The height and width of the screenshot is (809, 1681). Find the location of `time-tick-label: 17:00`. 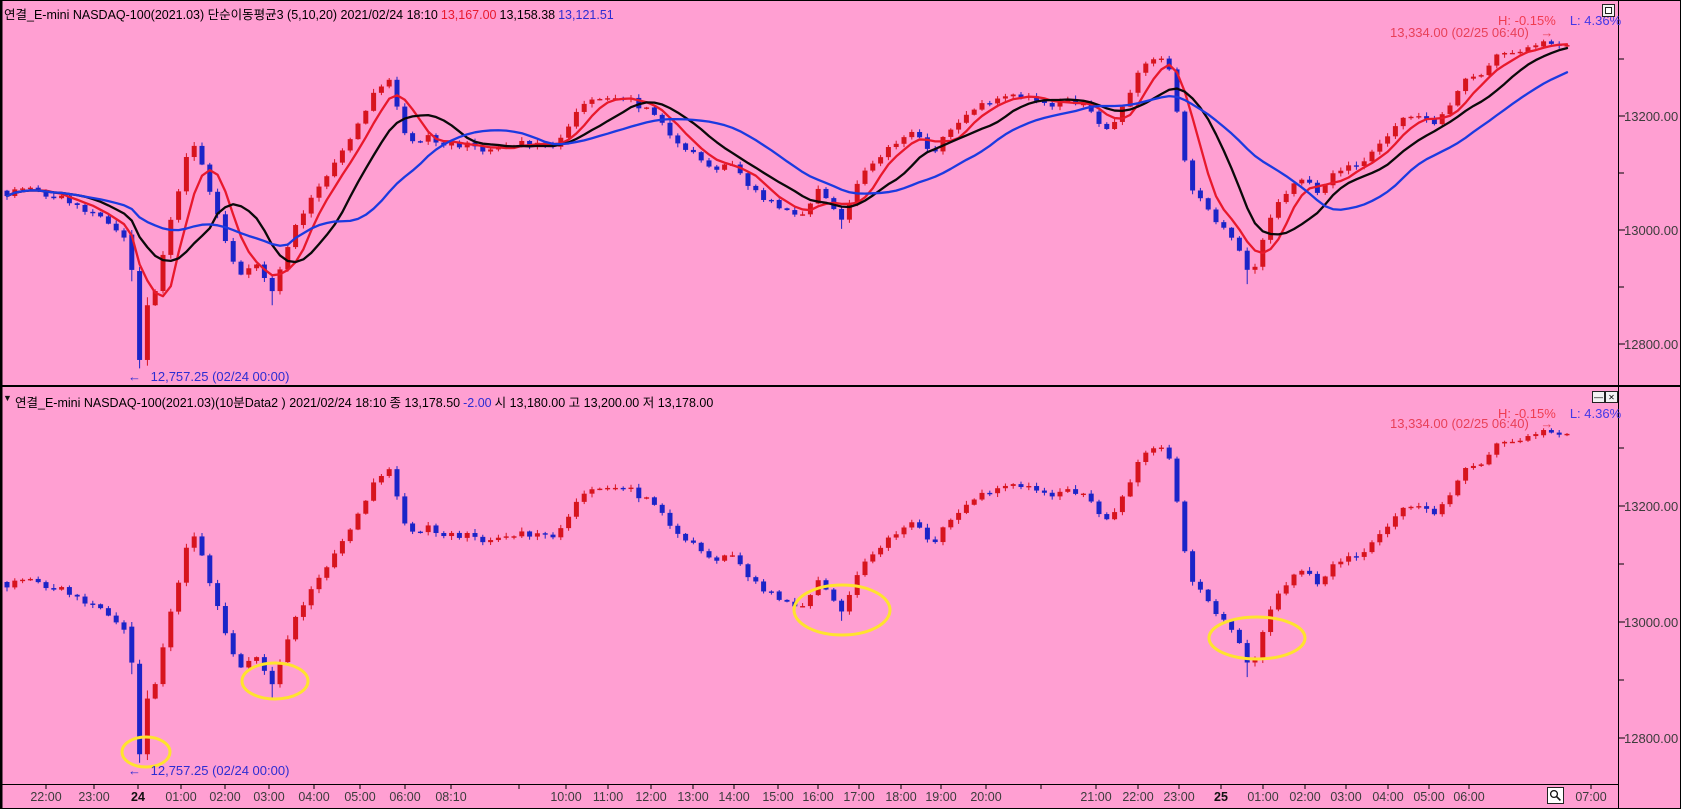

time-tick-label: 17:00 is located at coordinates (859, 797).